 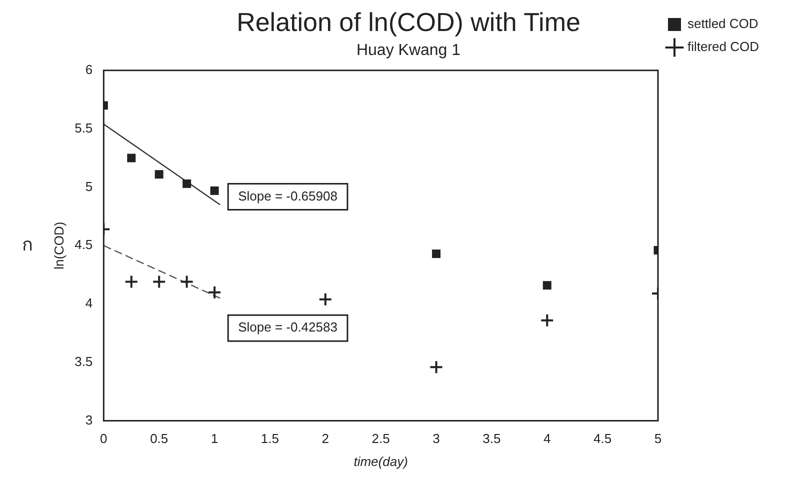 What do you see at coordinates (723, 46) in the screenshot?
I see `legend-label: filtered COD` at bounding box center [723, 46].